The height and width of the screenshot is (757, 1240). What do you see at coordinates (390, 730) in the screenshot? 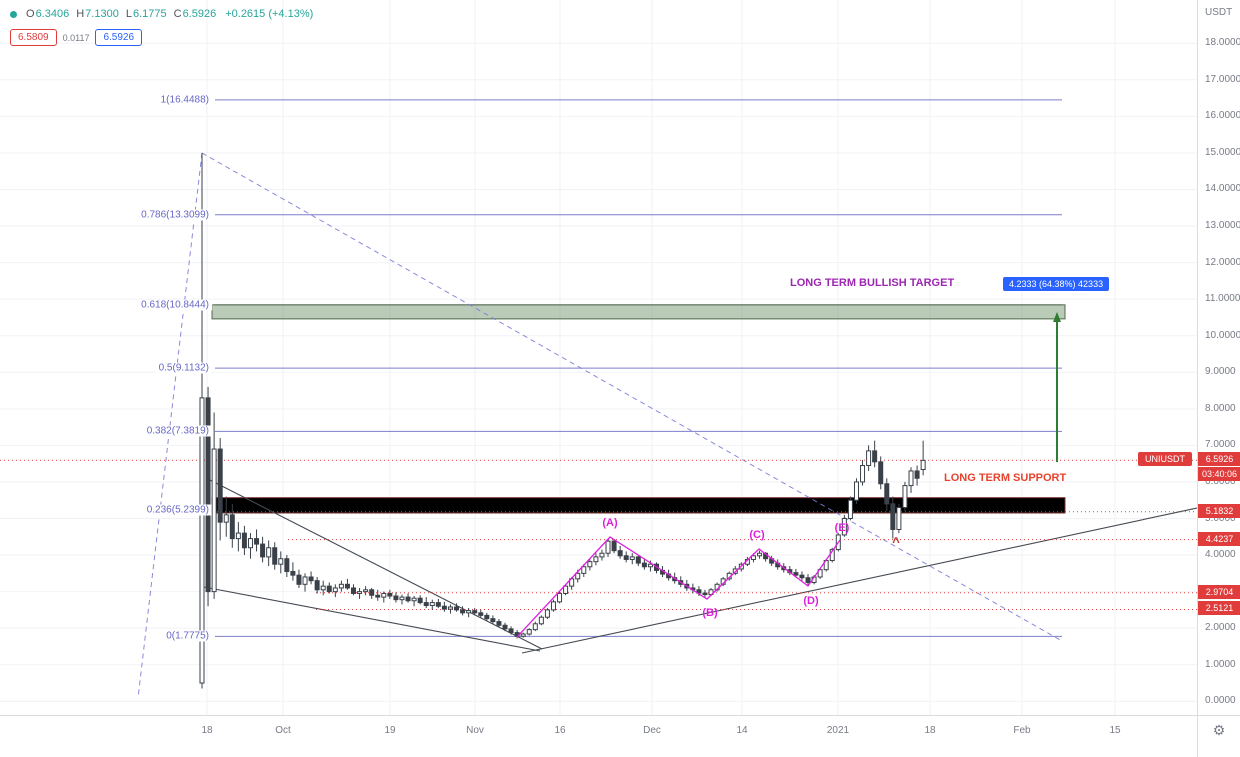
I see `time-tick: 19` at bounding box center [390, 730].